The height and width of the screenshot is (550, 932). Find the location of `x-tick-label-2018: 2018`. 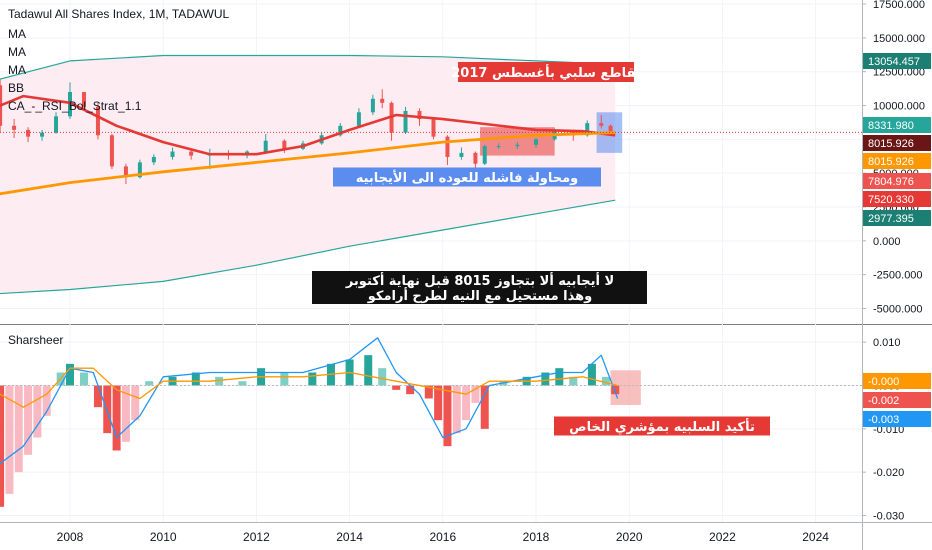

x-tick-label-2018: 2018 is located at coordinates (536, 537).